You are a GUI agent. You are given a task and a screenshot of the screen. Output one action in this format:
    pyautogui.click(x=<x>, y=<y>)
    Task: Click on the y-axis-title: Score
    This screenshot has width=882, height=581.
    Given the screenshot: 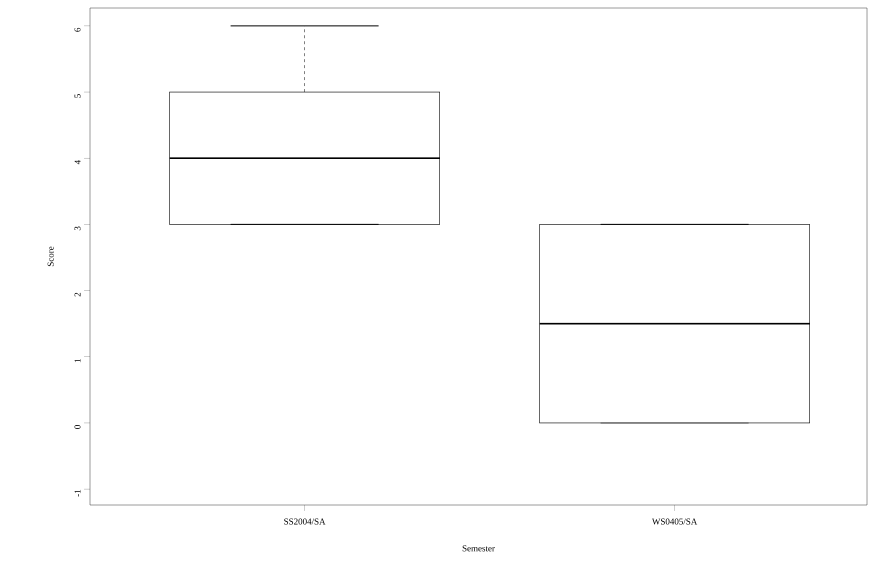 What is the action you would take?
    pyautogui.click(x=51, y=256)
    